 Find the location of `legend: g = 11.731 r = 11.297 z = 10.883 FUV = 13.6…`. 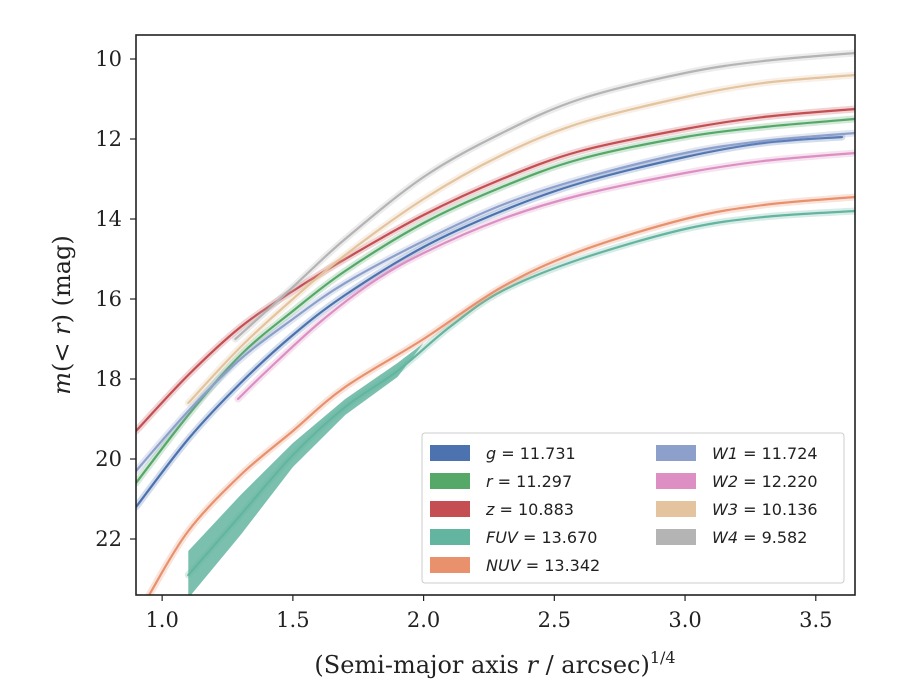

legend: g = 11.731 r = 11.297 z = 10.883 FUV = 13.6… is located at coordinates (633, 508).